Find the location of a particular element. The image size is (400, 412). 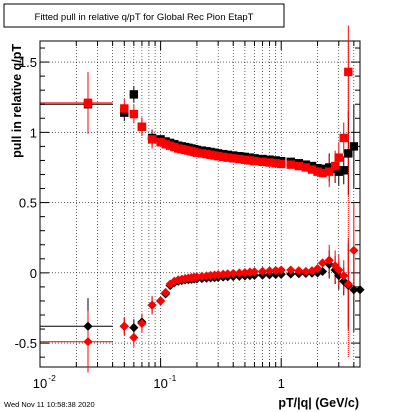

x-tick-exponent: -1 is located at coordinates (173, 378).